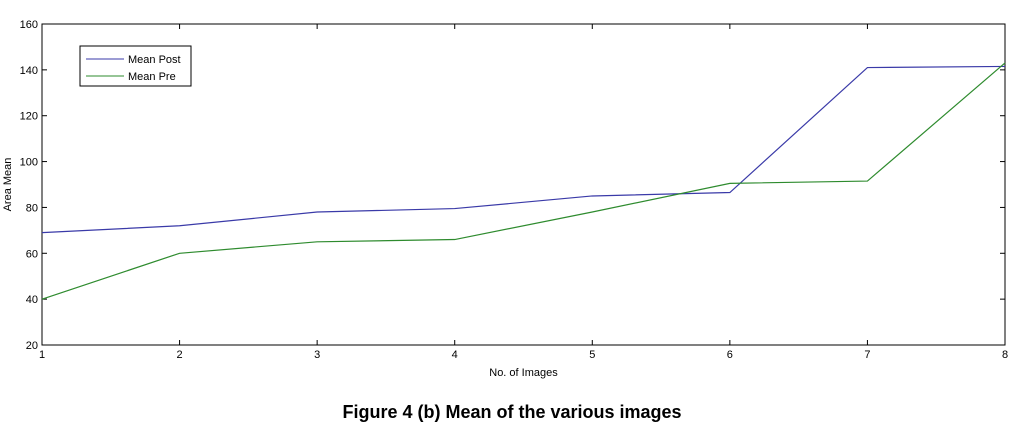 The width and height of the screenshot is (1034, 435). Describe the element at coordinates (29, 25) in the screenshot. I see `y-tick-label: 160` at that location.